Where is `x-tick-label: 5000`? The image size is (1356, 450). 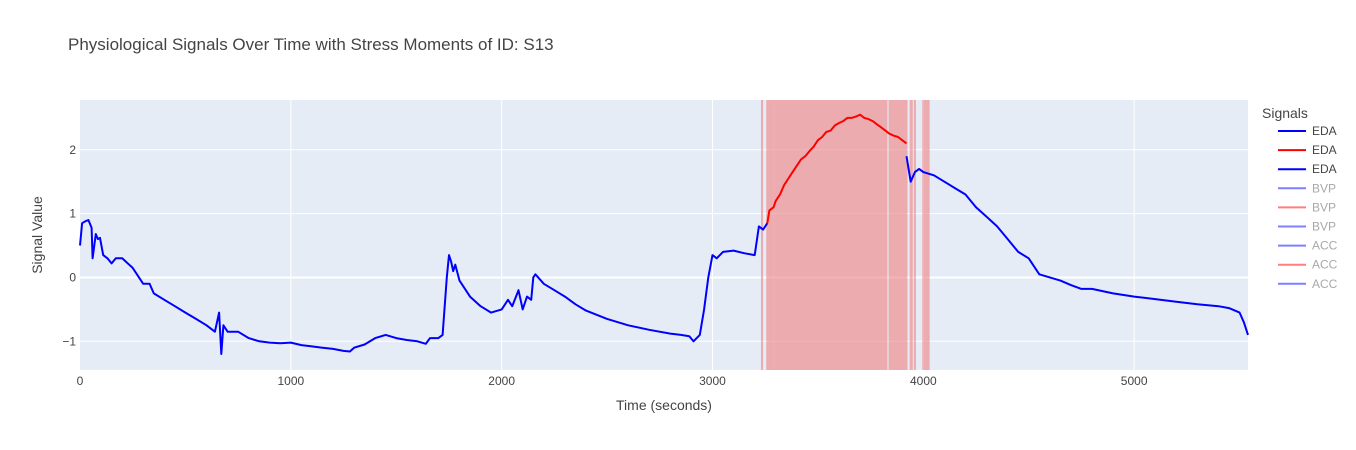
x-tick-label: 5000 is located at coordinates (1134, 381).